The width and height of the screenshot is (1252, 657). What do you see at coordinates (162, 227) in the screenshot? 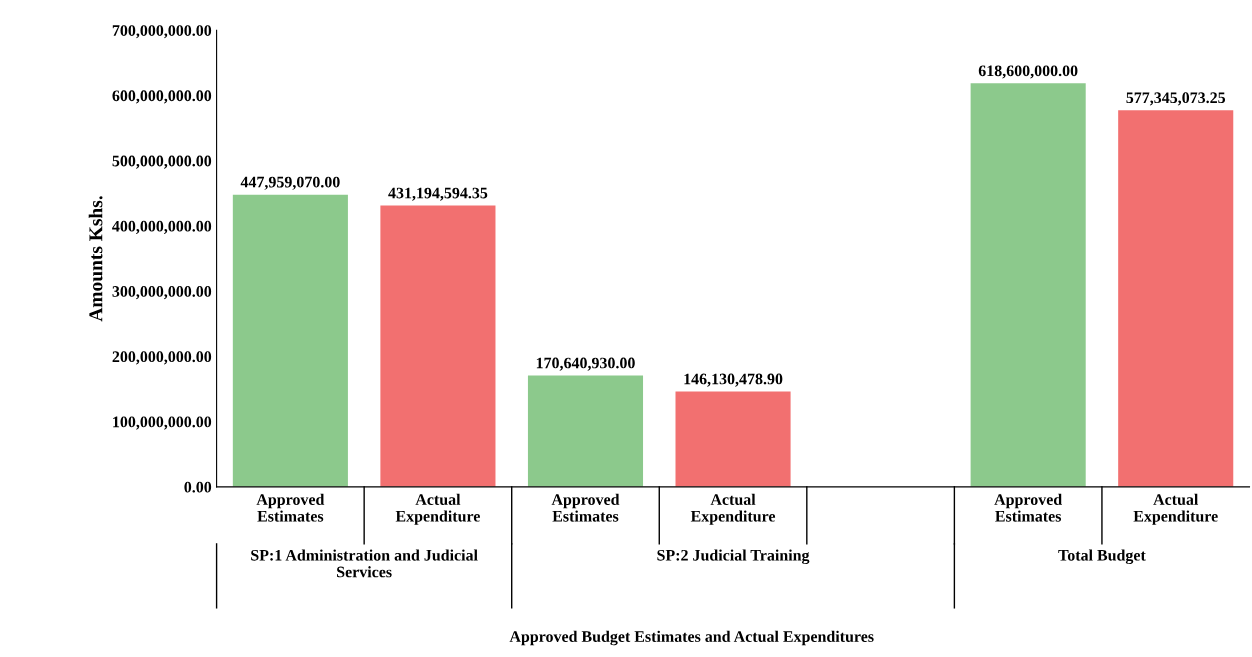
I see `y-tick-label: 400,000,000.00` at bounding box center [162, 227].